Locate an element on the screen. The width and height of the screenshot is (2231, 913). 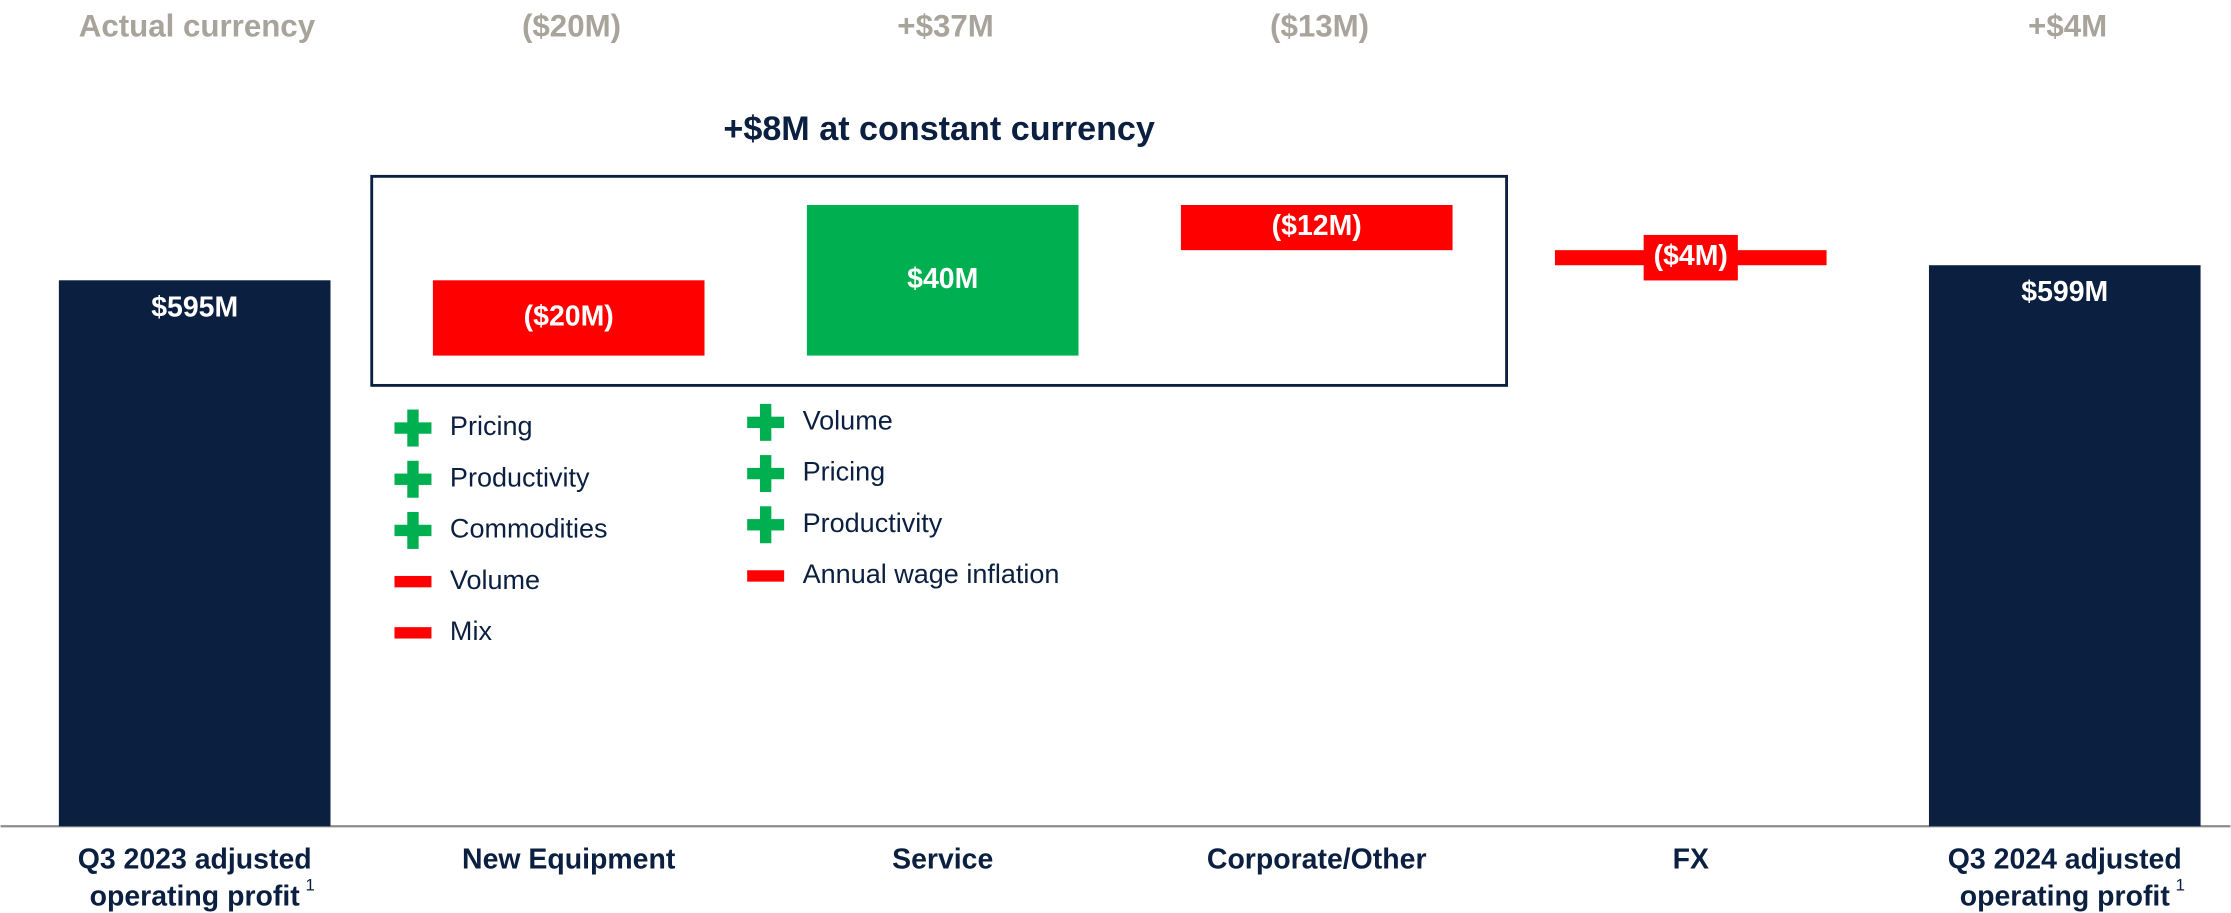
note-text: Mix is located at coordinates (471, 631).